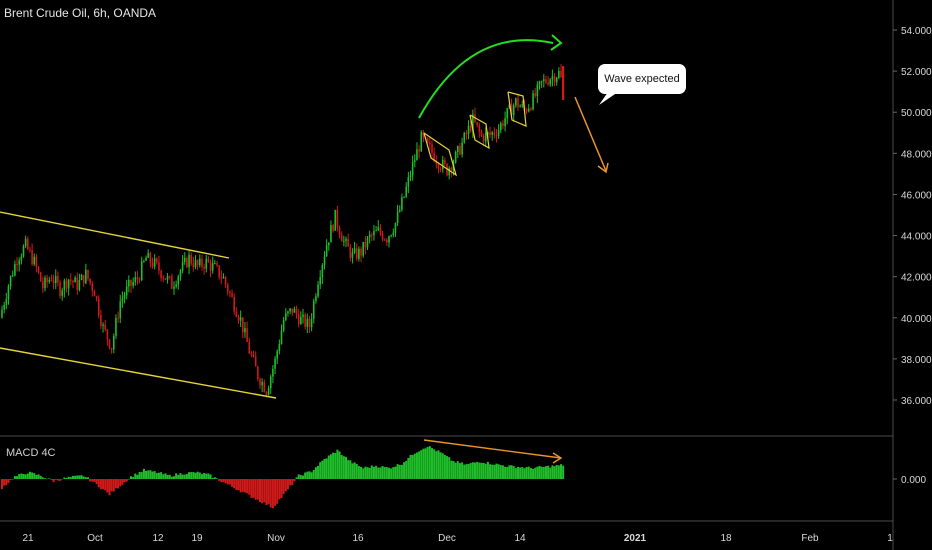 The width and height of the screenshot is (932, 550). I want to click on time-axis: 21 Oct 12 19 Nov 16 Dec 14 2021 18 Feb 1, so click(457, 538).